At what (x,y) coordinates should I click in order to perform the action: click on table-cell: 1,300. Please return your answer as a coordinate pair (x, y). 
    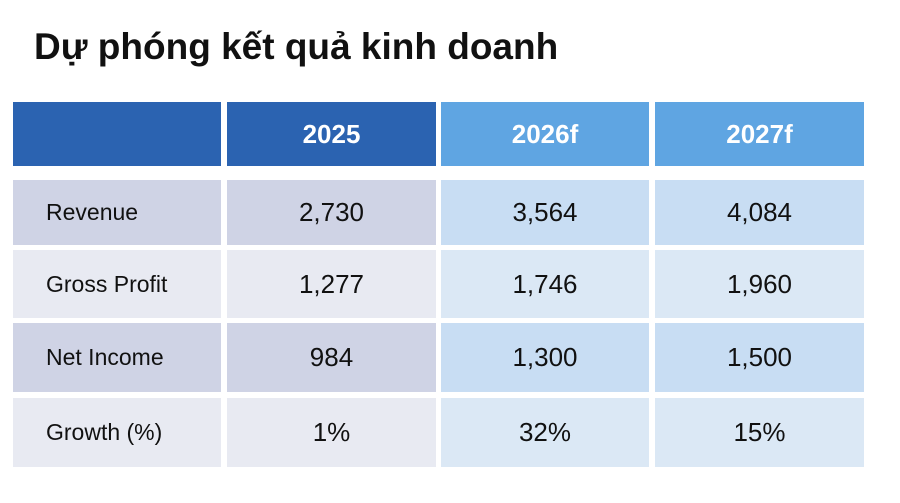
    Looking at the image, I should click on (545, 357).